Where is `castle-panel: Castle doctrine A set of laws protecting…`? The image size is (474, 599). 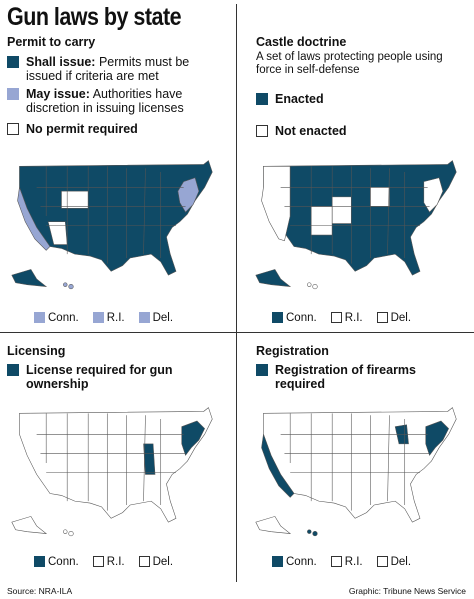
castle-panel: Castle doctrine A set of laws protecting… is located at coordinates (365, 55).